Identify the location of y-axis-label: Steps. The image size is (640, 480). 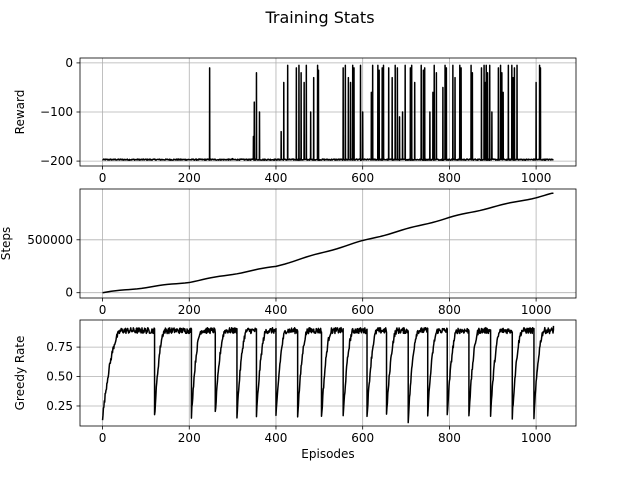
(6, 244).